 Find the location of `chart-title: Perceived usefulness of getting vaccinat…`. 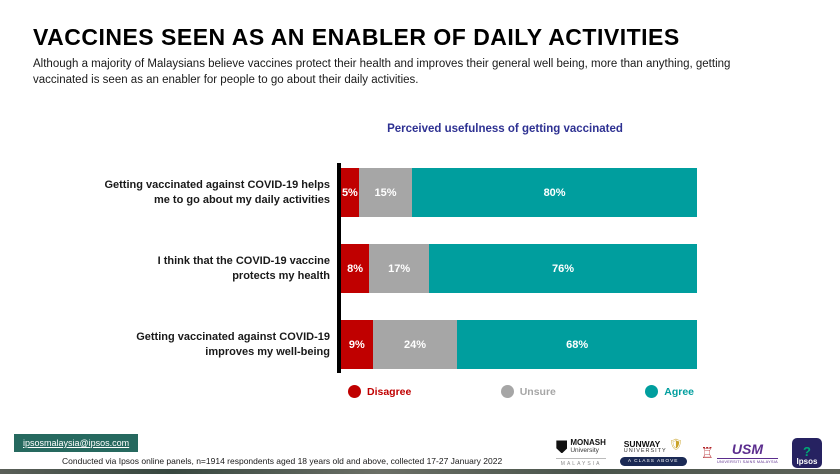

chart-title: Perceived usefulness of getting vaccinat… is located at coordinates (505, 129).